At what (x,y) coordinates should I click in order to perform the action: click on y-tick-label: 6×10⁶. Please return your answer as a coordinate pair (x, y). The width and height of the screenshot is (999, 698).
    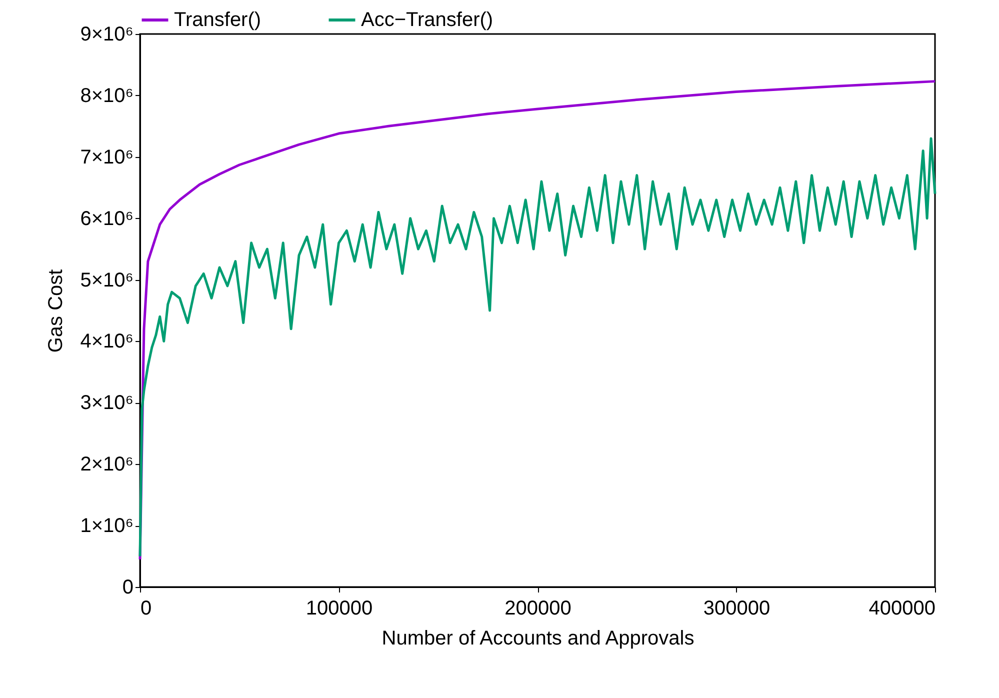
    Looking at the image, I should click on (107, 219).